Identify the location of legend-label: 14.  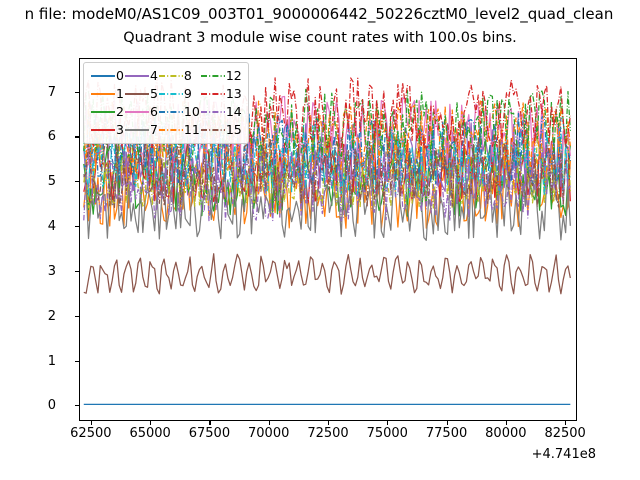
(233, 111).